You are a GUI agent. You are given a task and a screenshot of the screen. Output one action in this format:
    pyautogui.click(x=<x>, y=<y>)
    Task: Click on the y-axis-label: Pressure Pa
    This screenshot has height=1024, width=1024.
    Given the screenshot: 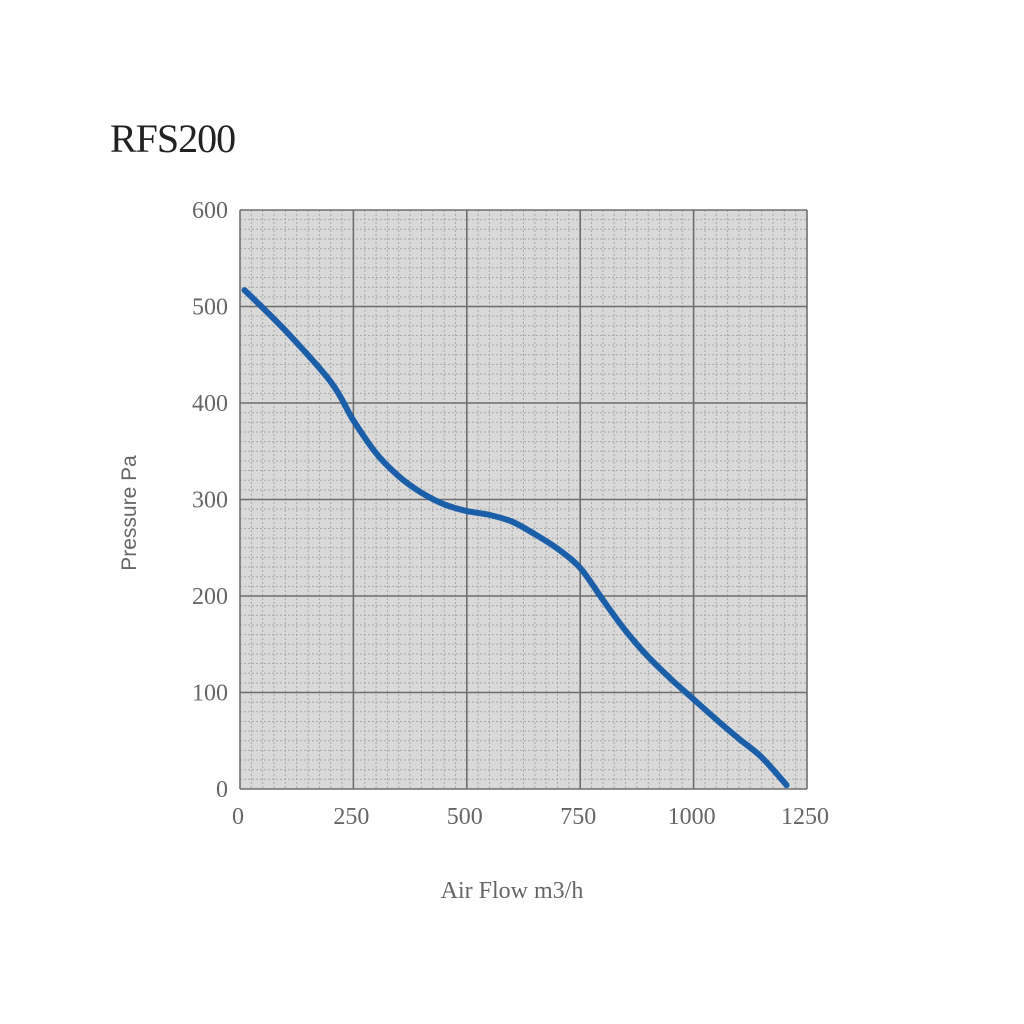 What is the action you would take?
    pyautogui.click(x=129, y=513)
    